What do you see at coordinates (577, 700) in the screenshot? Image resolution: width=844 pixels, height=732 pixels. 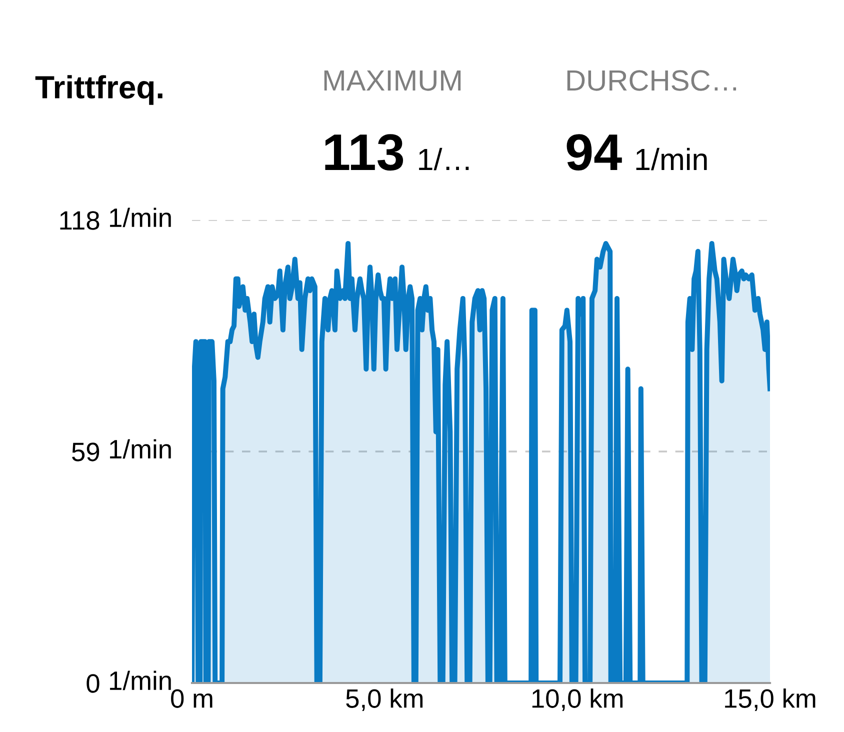 I see `x-tick-label: 10,0 km` at bounding box center [577, 700].